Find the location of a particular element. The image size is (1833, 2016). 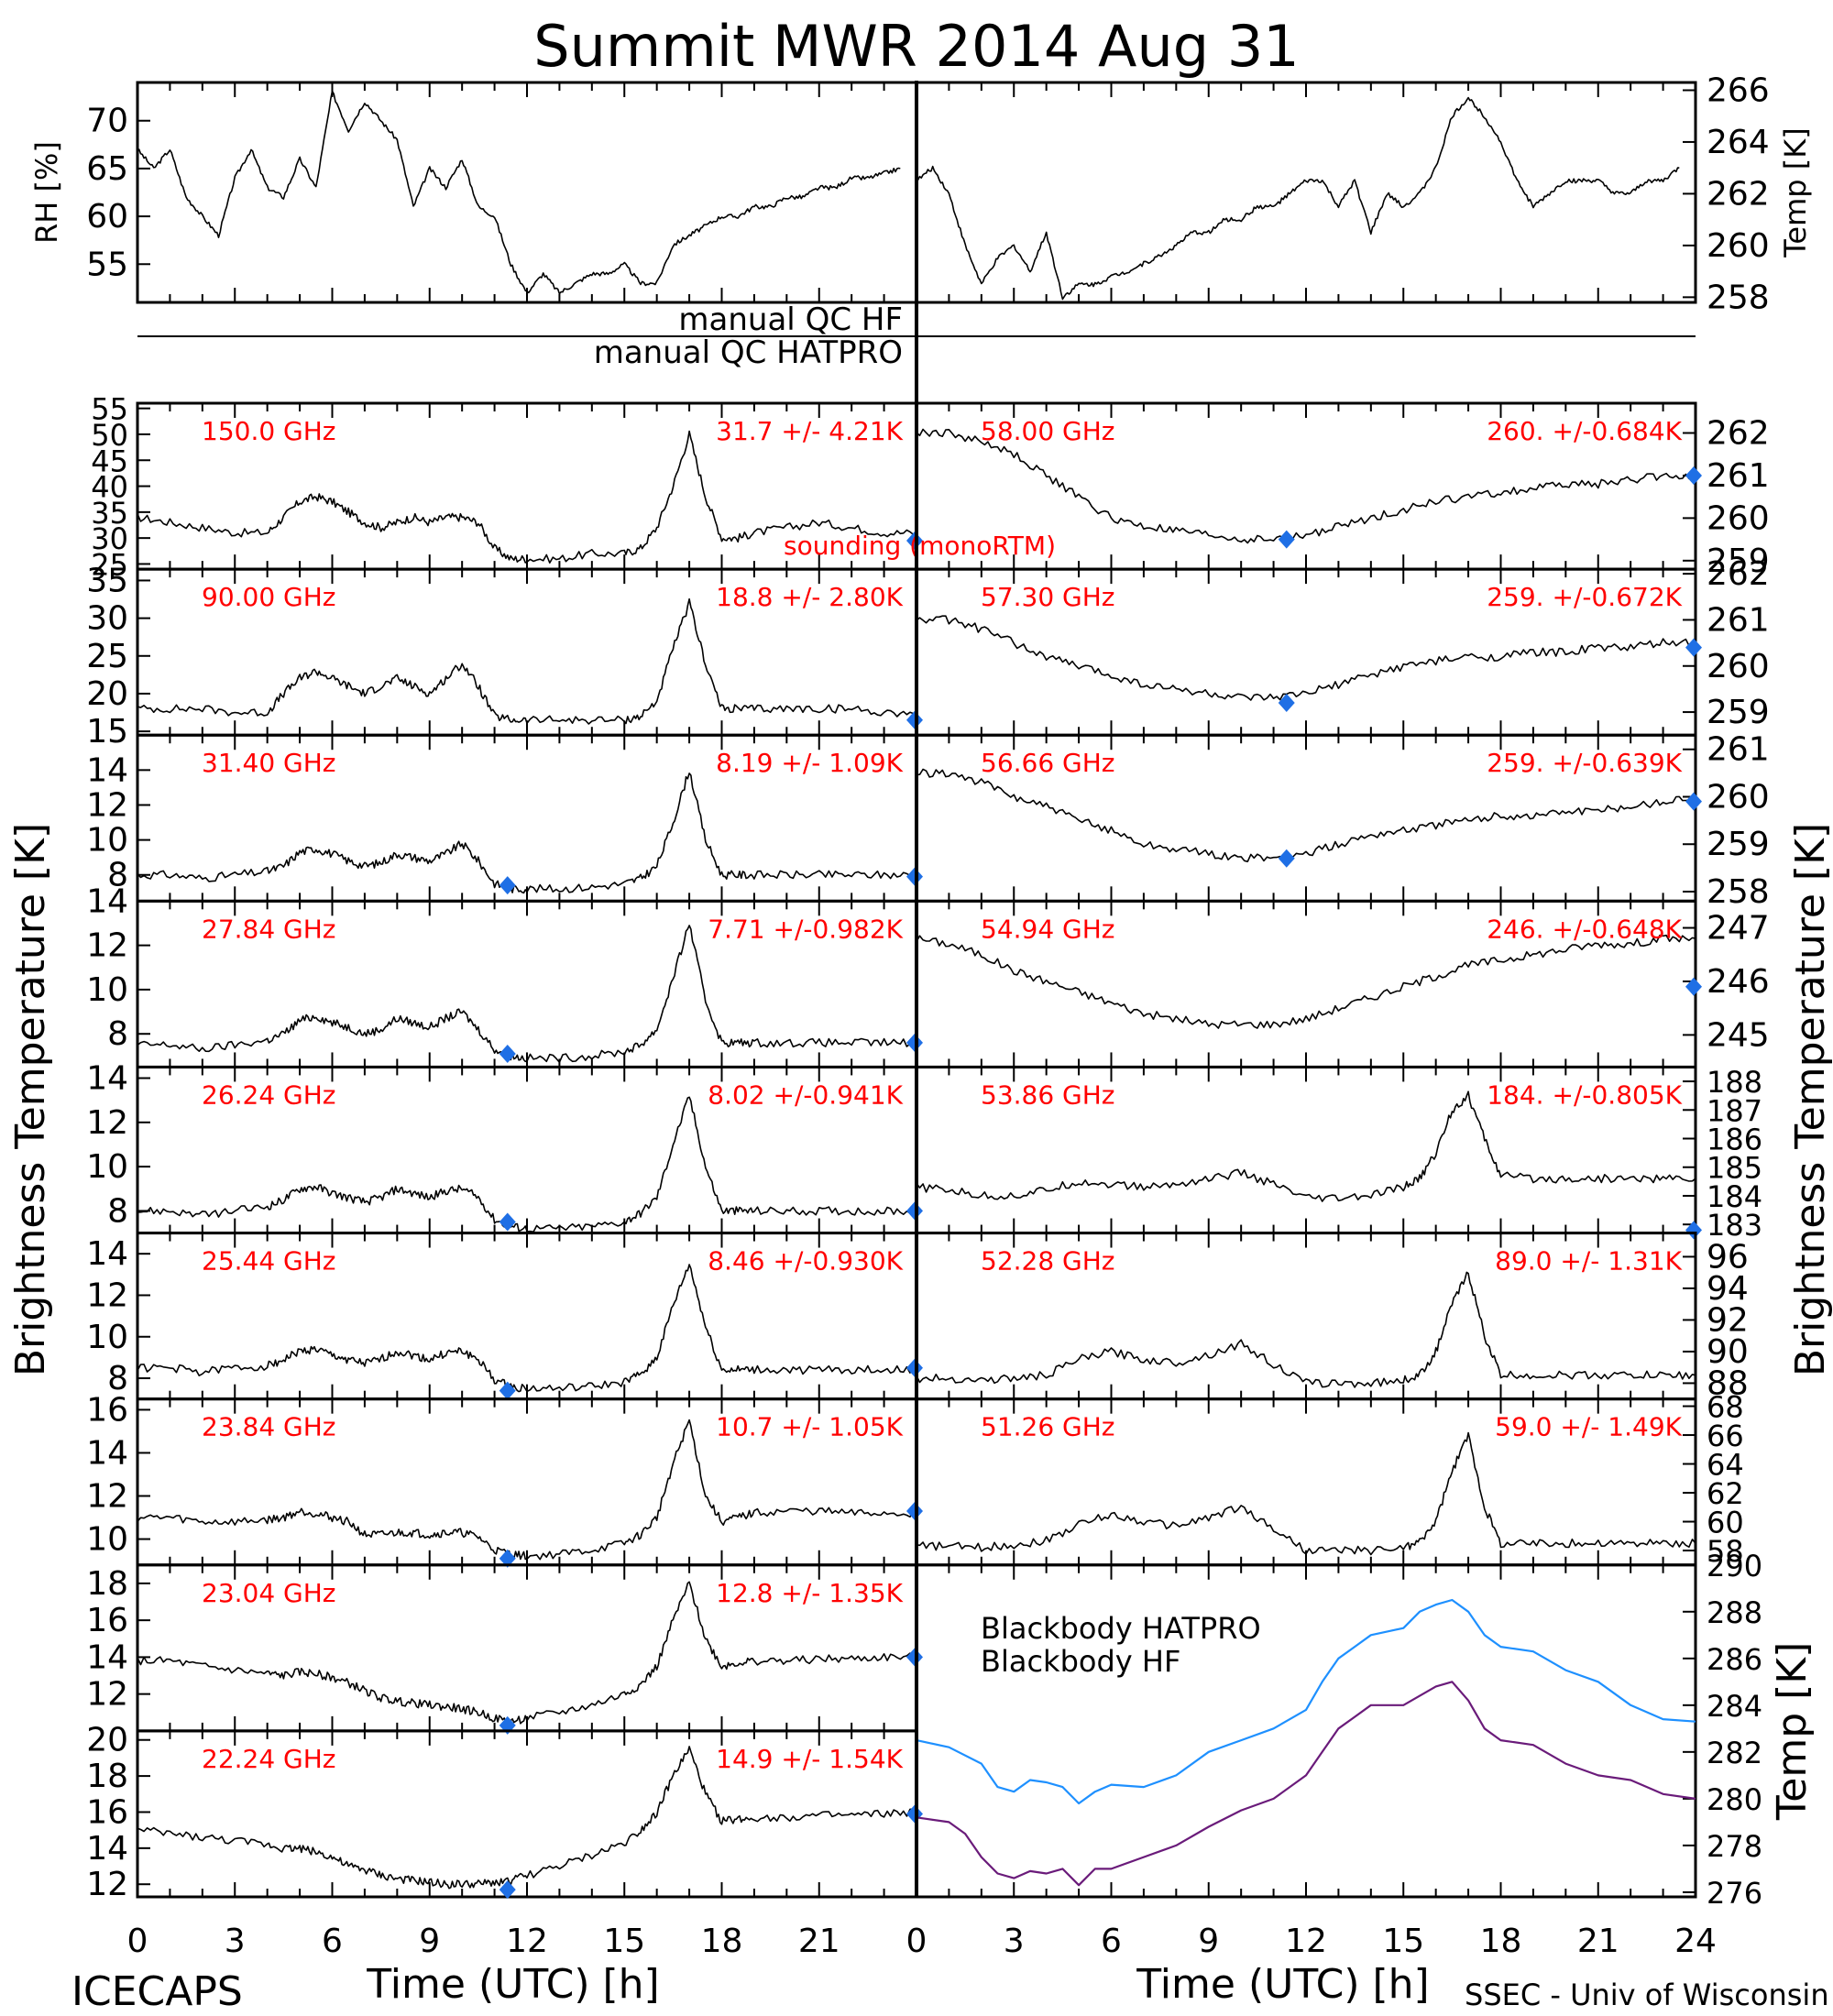

ytick-label: 260 is located at coordinates (1738, 246).